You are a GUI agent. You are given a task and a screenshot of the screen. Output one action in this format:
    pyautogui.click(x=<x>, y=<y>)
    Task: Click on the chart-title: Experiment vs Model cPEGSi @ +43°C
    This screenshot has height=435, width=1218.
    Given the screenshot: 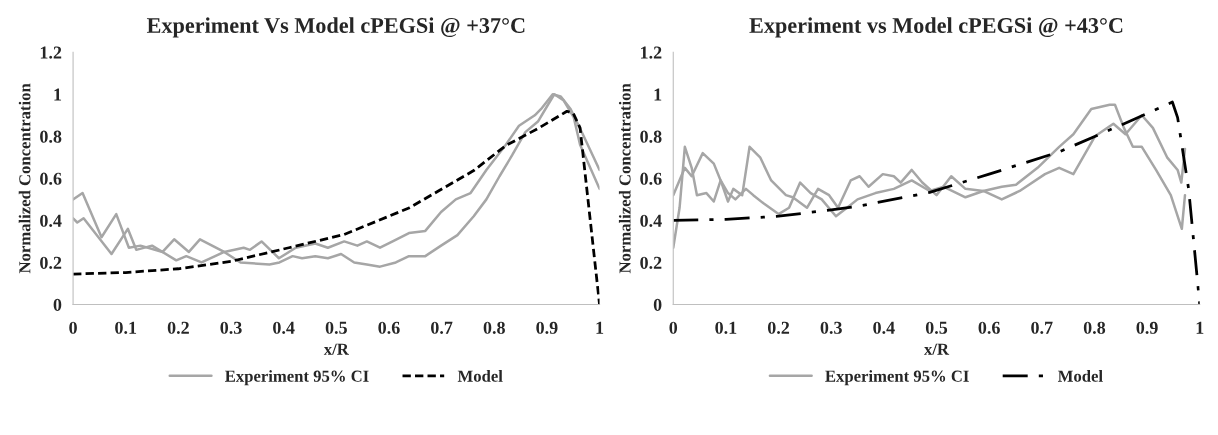 What is the action you would take?
    pyautogui.click(x=936, y=27)
    